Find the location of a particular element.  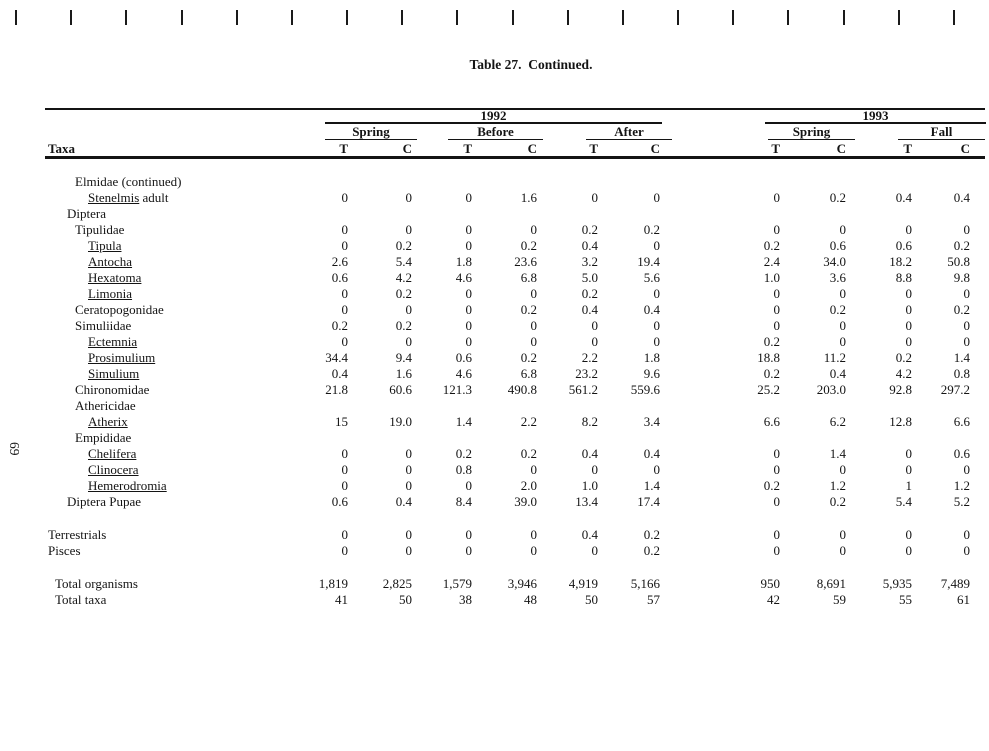

table-row: Elmidae (continued) is located at coordinates (515, 182).